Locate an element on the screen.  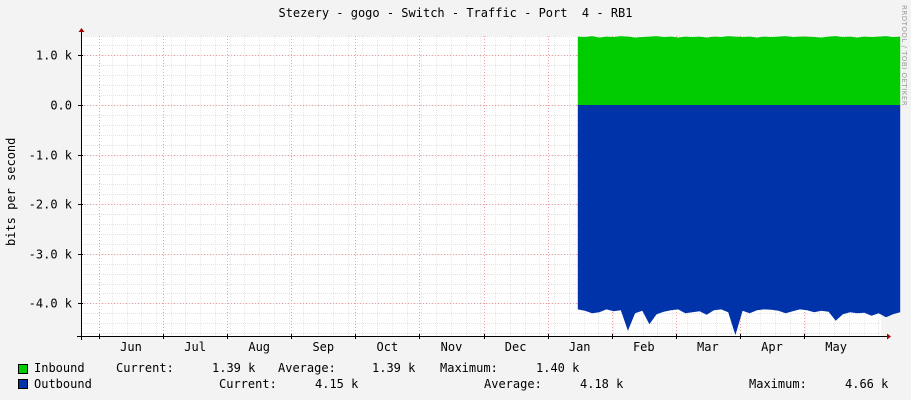
legend-swatch-outbound is located at coordinates (23, 384).